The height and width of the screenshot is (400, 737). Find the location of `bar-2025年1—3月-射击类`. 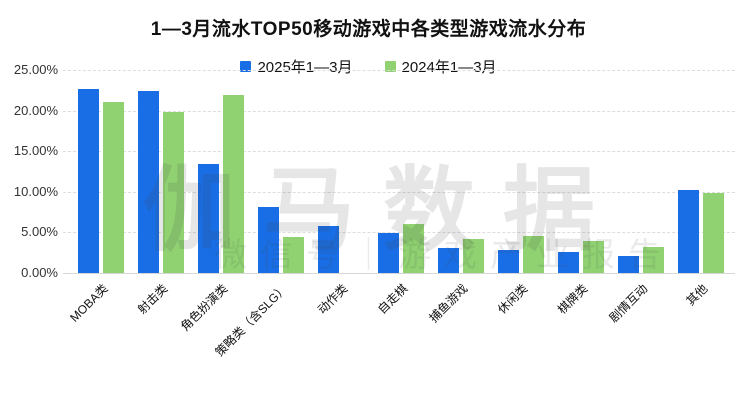

bar-2025年1—3月-射击类 is located at coordinates (148, 182).